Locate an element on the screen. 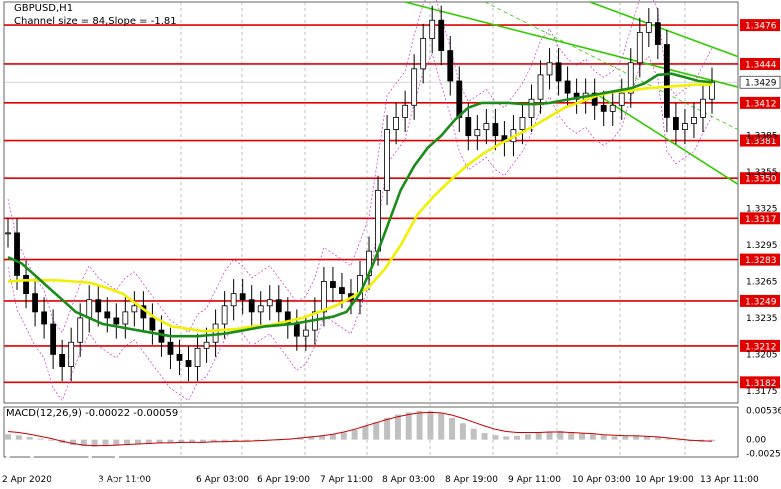 This screenshot has width=781, height=489. time-tick-label: 8 Apr 03:00 is located at coordinates (408, 480).